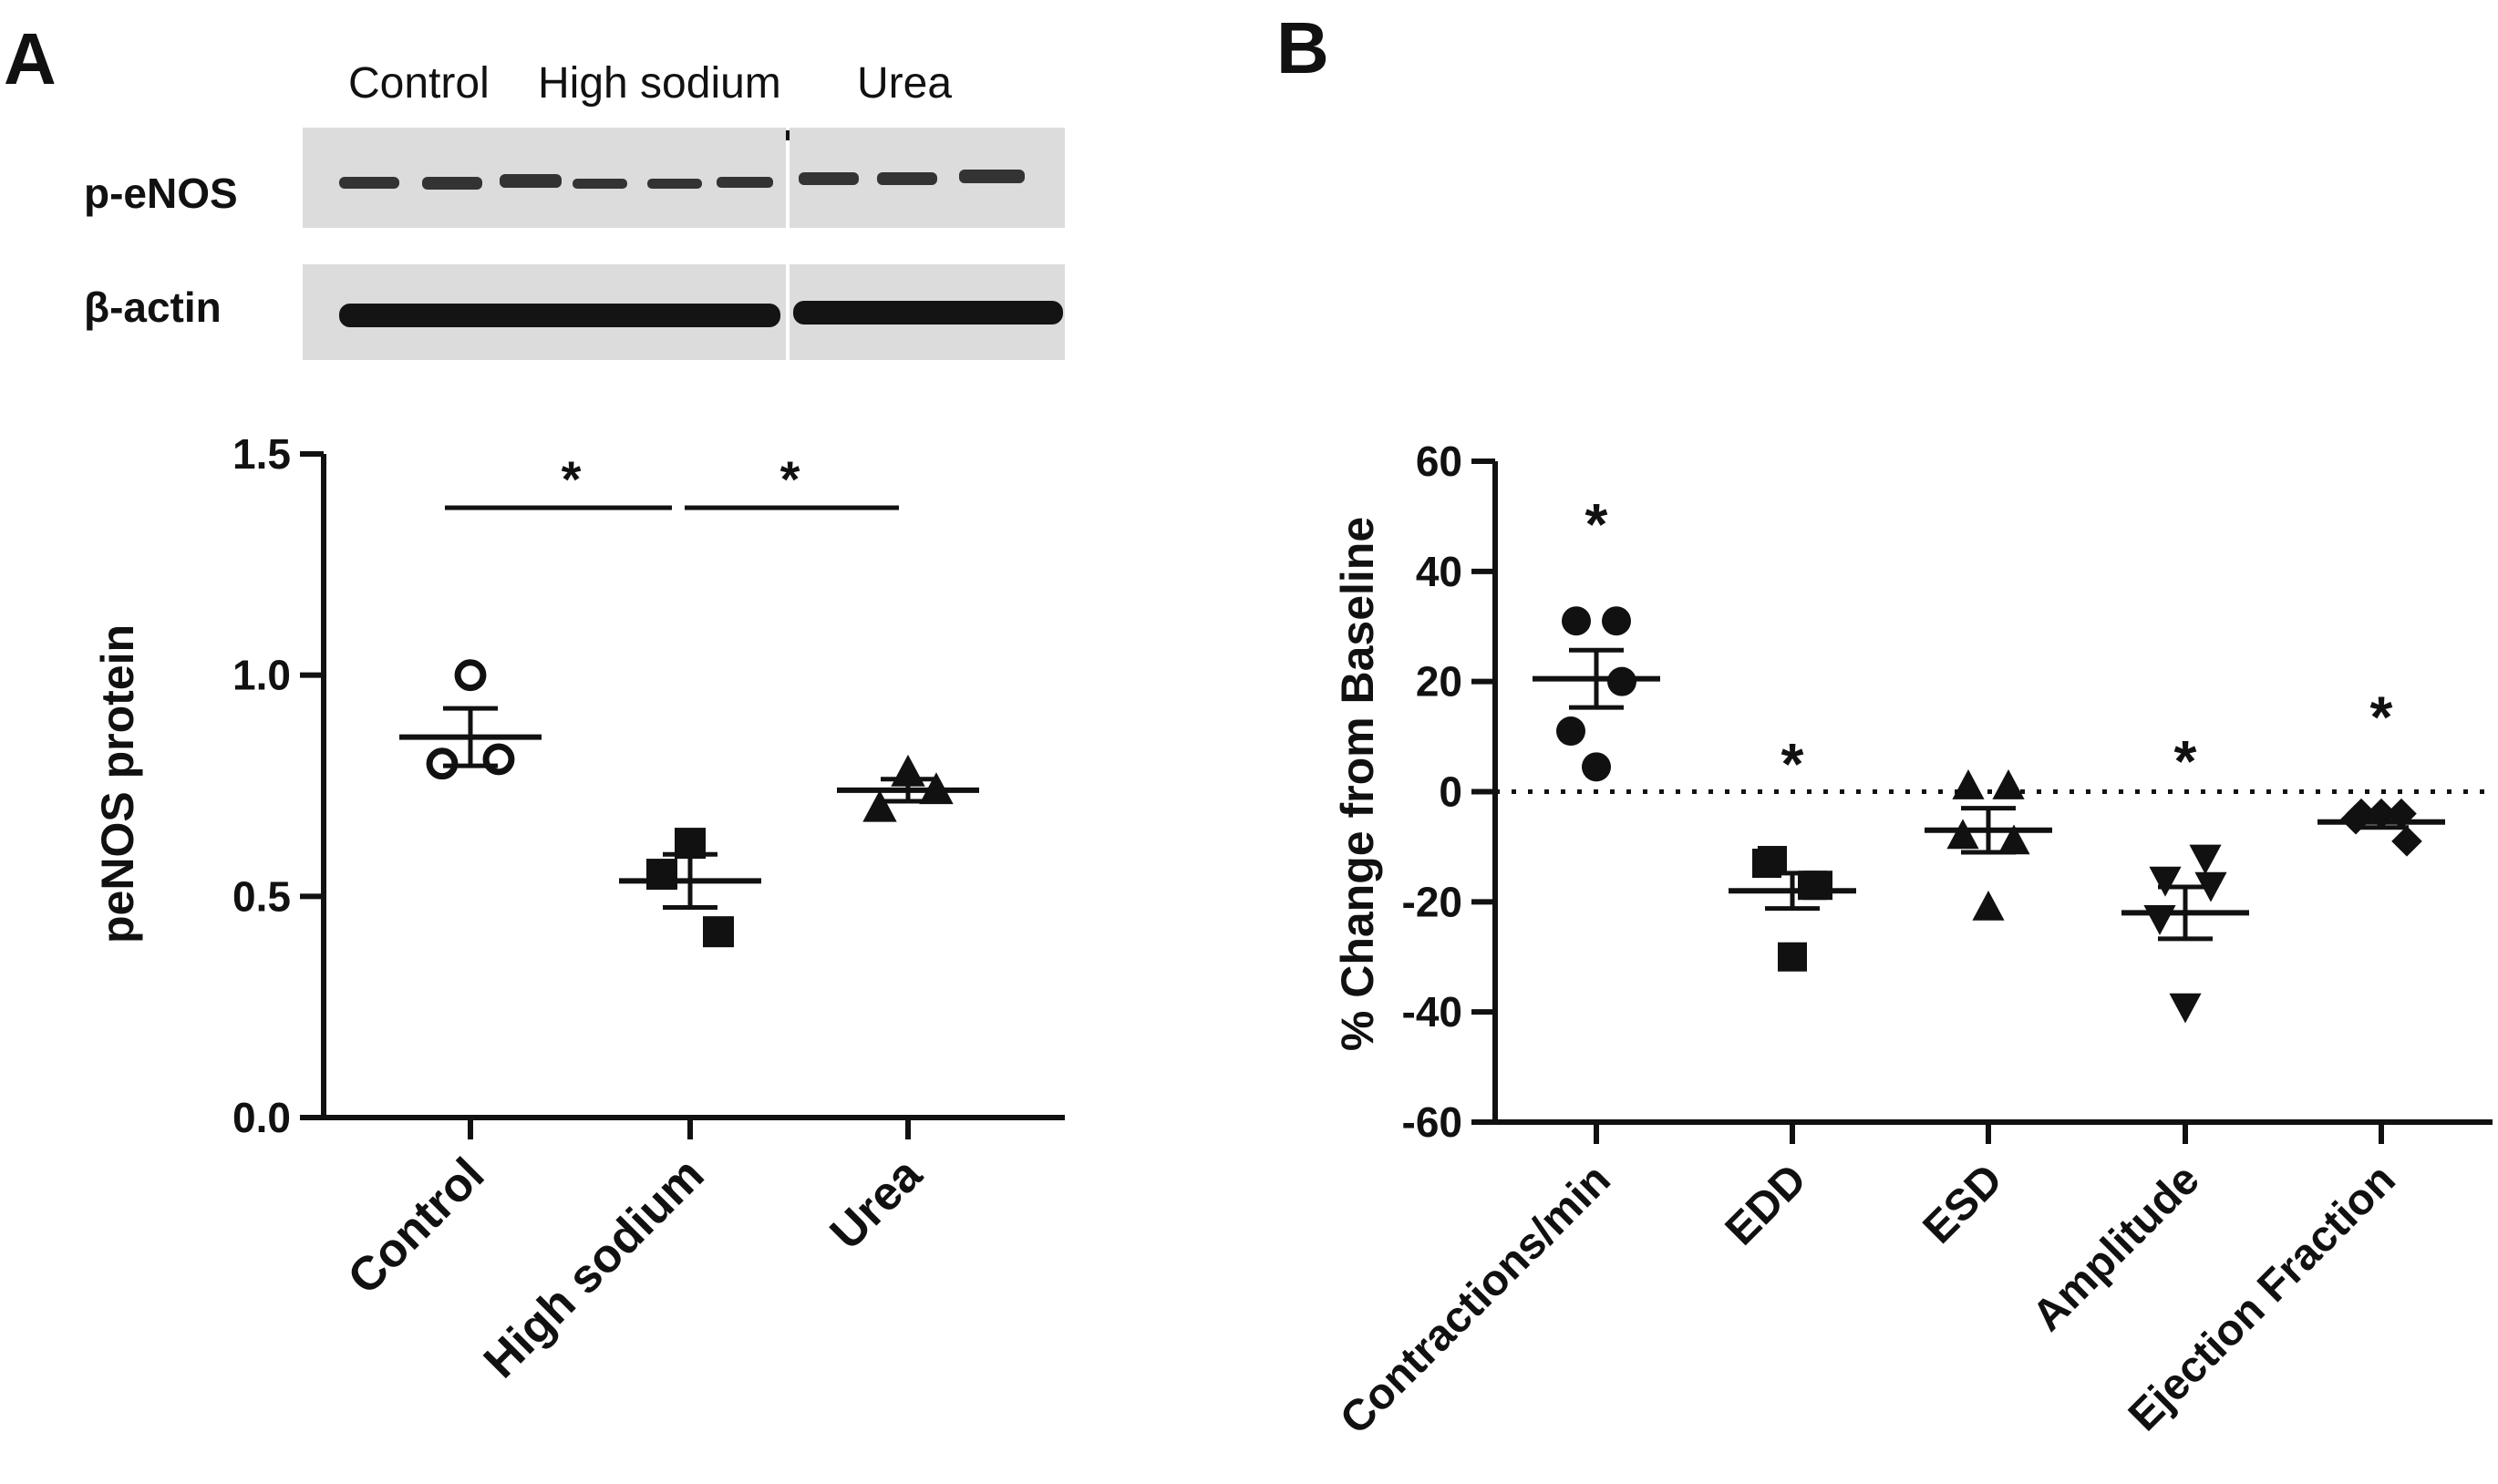 The width and height of the screenshot is (2498, 1484). What do you see at coordinates (1432, 901) in the screenshot?
I see `y-tick-label: -20` at bounding box center [1432, 901].